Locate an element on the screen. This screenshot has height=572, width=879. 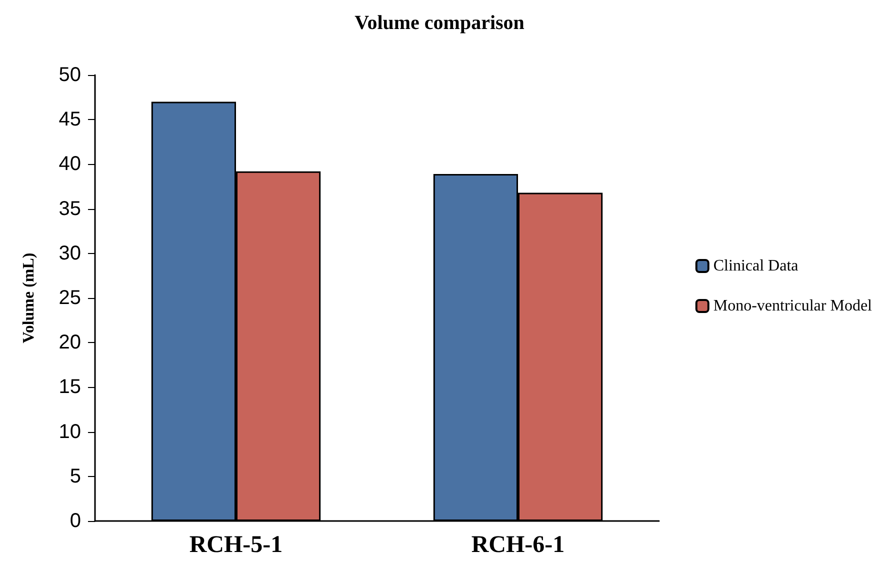
y-tick-label: 50 is located at coordinates (69, 75).